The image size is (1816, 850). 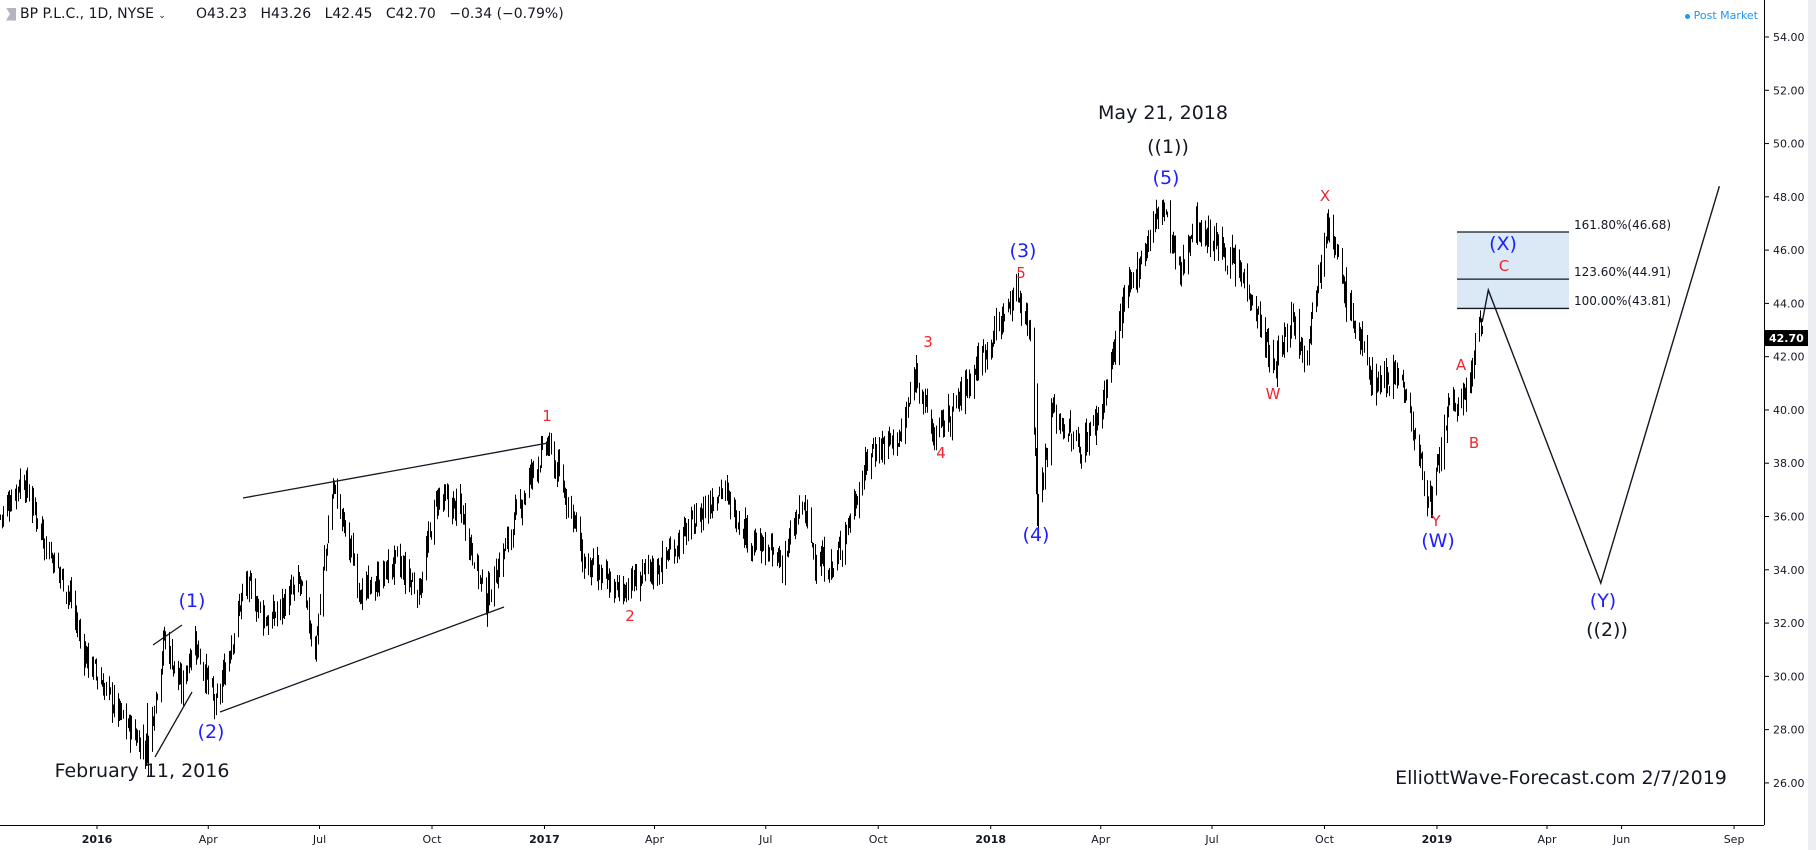 What do you see at coordinates (547, 416) in the screenshot?
I see `subwave-label-1: 1` at bounding box center [547, 416].